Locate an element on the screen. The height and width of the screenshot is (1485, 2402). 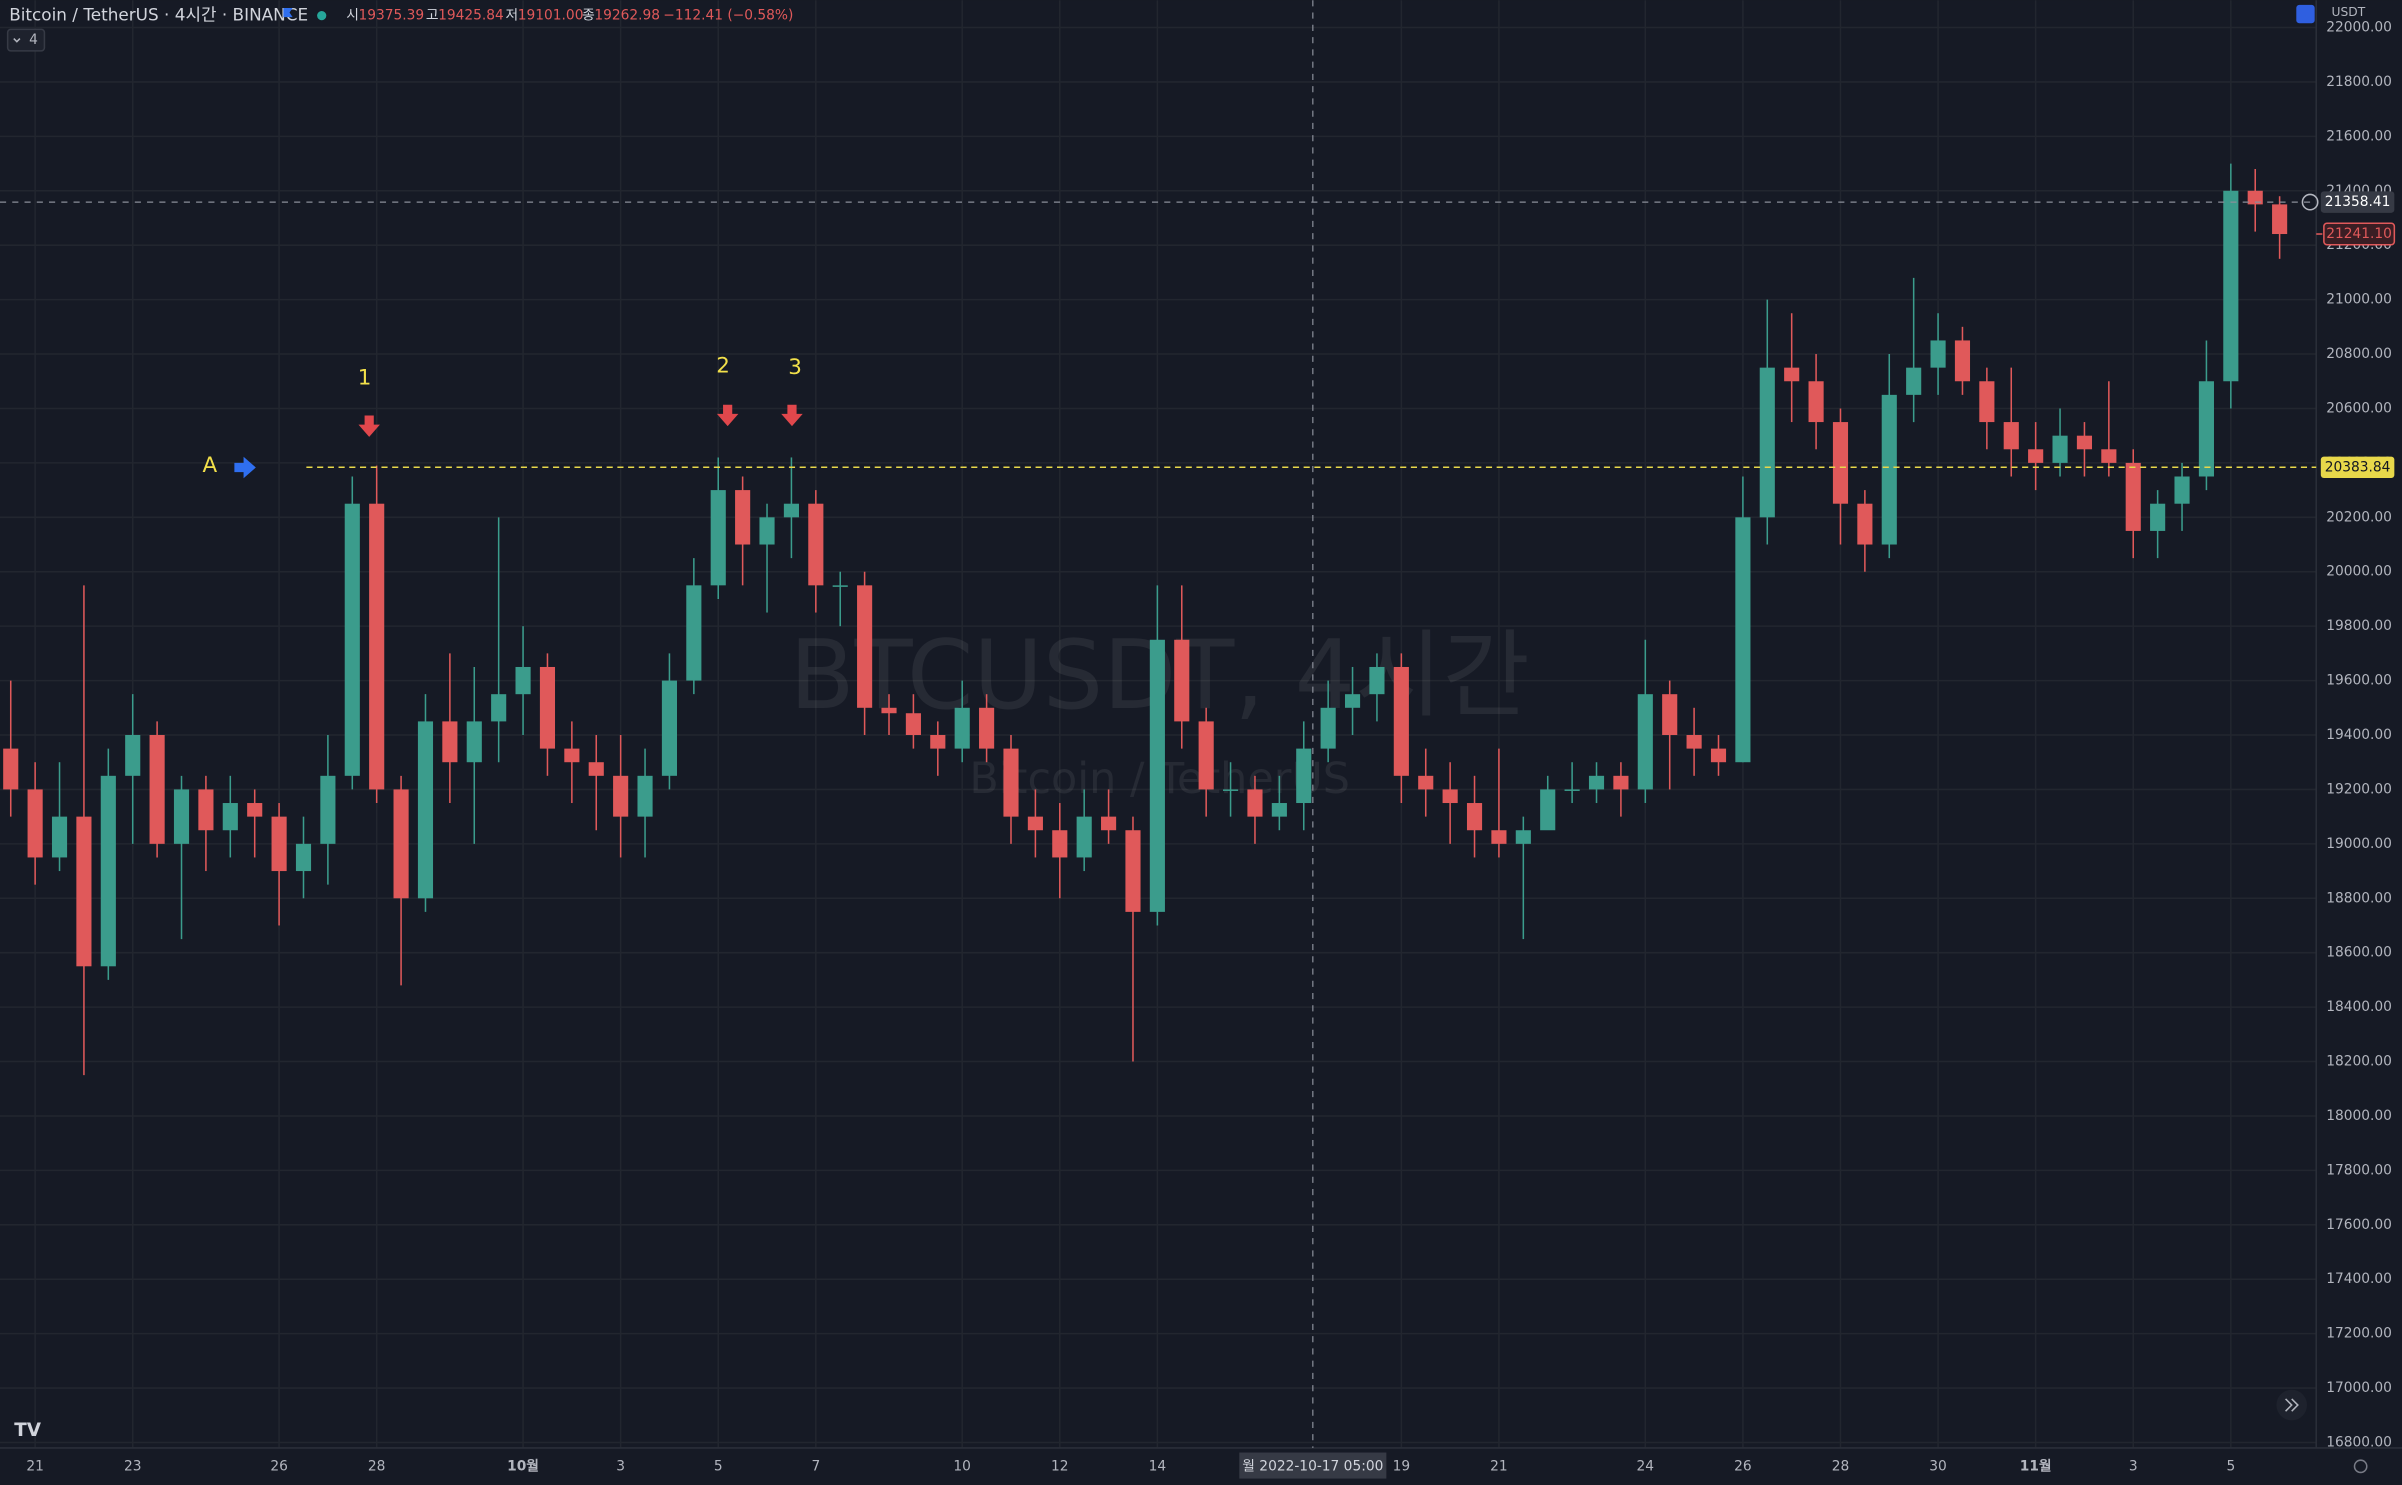
ohlc-key: 고 is located at coordinates (432, 16).